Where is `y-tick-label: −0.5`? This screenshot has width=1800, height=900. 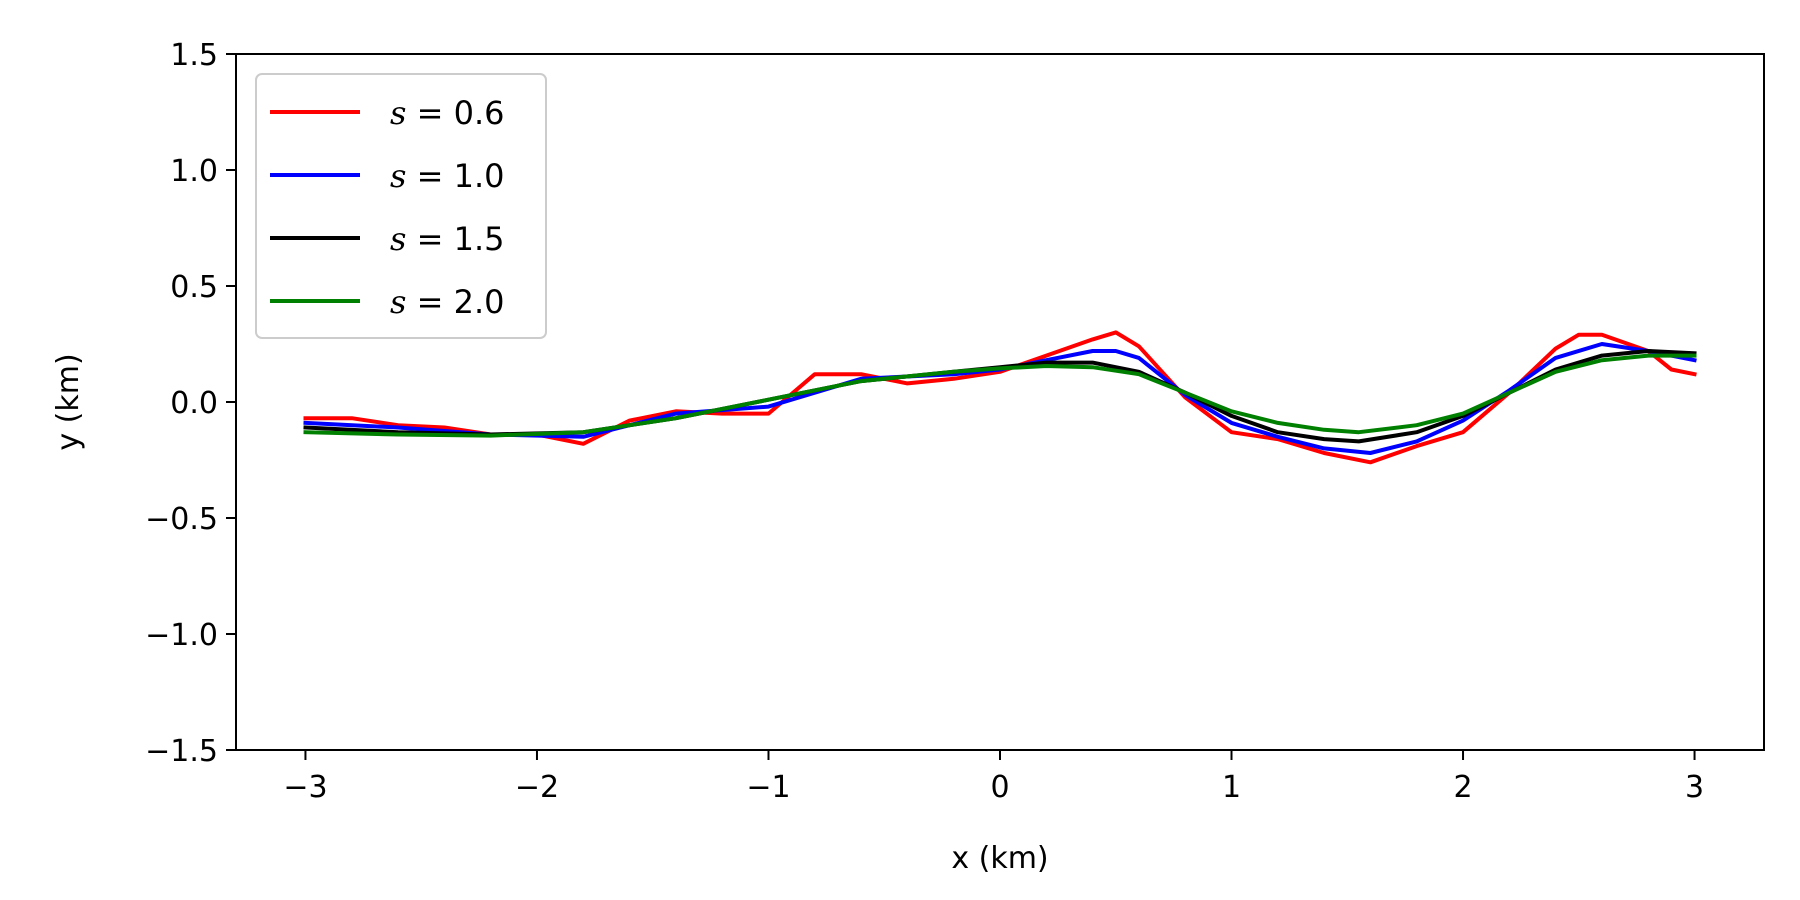
y-tick-label: −0.5 is located at coordinates (181, 519).